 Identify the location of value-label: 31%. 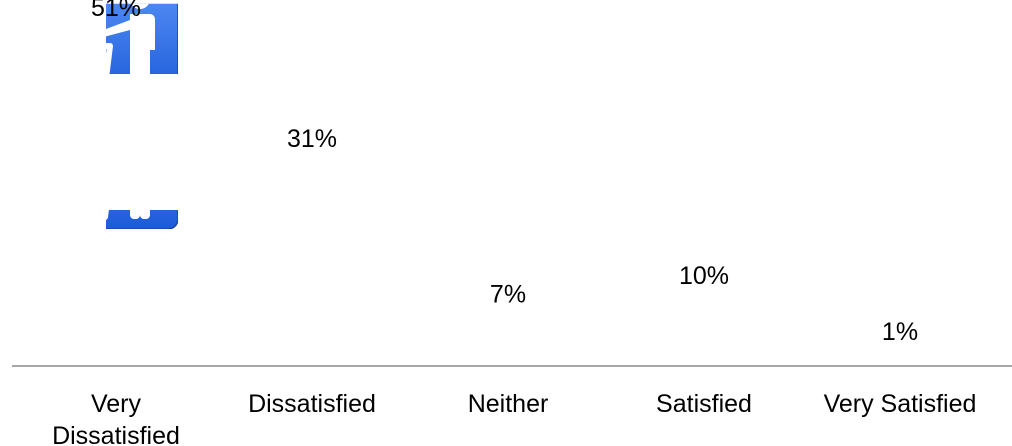
(312, 139).